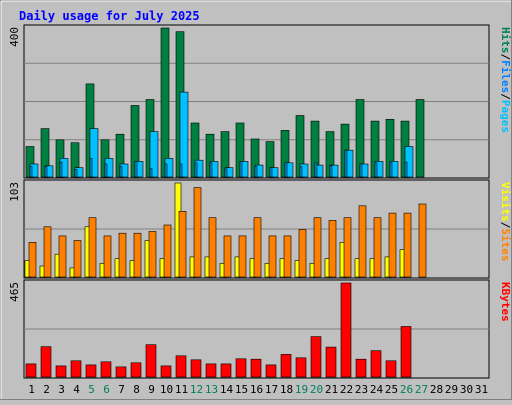  Describe the element at coordinates (505, 244) in the screenshot. I see `legend-sites: Sites` at that location.